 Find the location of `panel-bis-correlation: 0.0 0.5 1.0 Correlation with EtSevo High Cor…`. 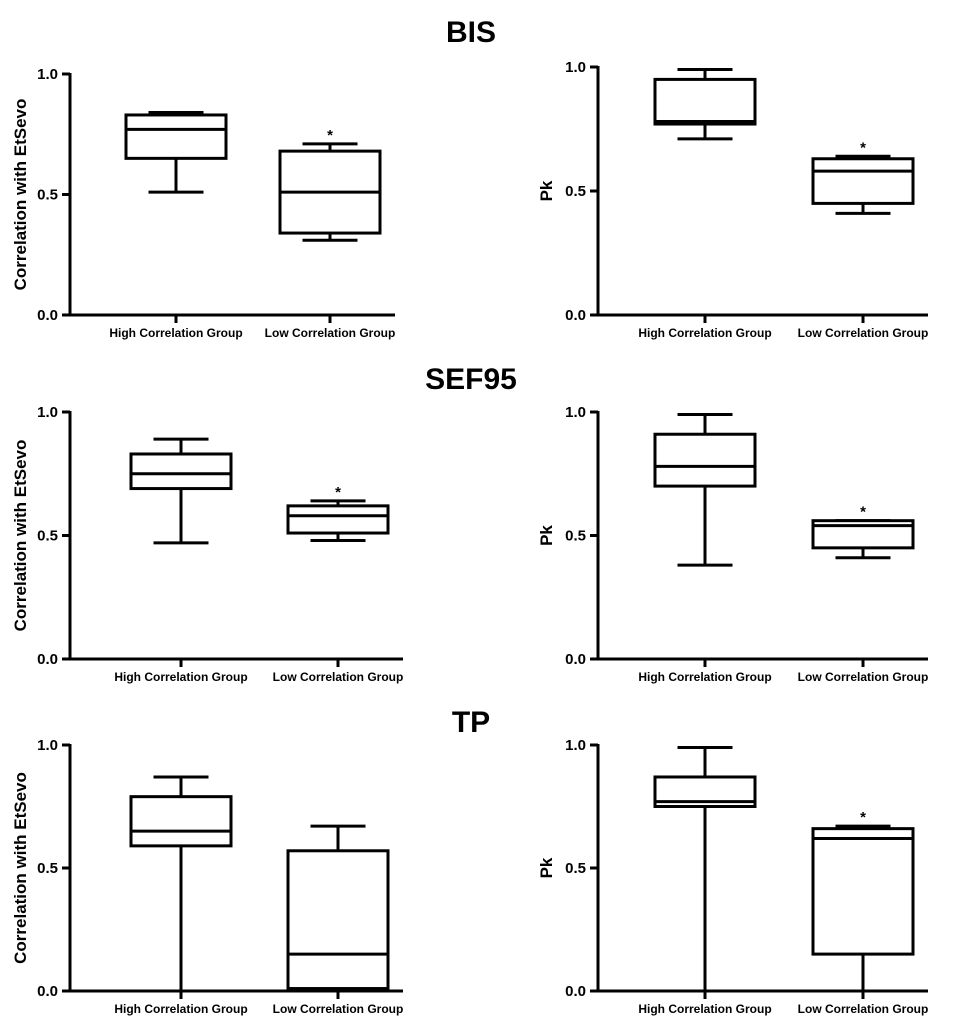

panel-bis-correlation: 0.0 0.5 1.0 Correlation with EtSevo High Cor… is located at coordinates (203, 203).